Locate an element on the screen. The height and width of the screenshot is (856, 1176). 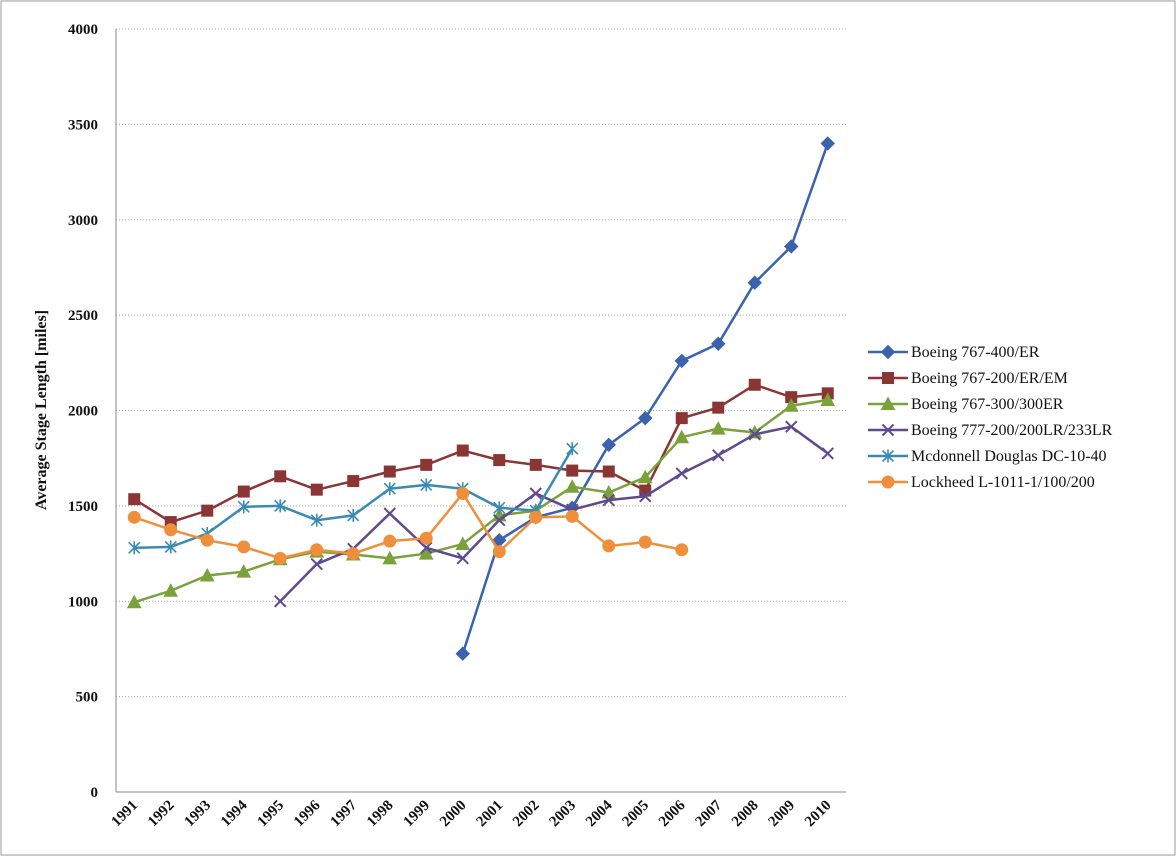
y-tick-label: 1000 is located at coordinates (83, 602).